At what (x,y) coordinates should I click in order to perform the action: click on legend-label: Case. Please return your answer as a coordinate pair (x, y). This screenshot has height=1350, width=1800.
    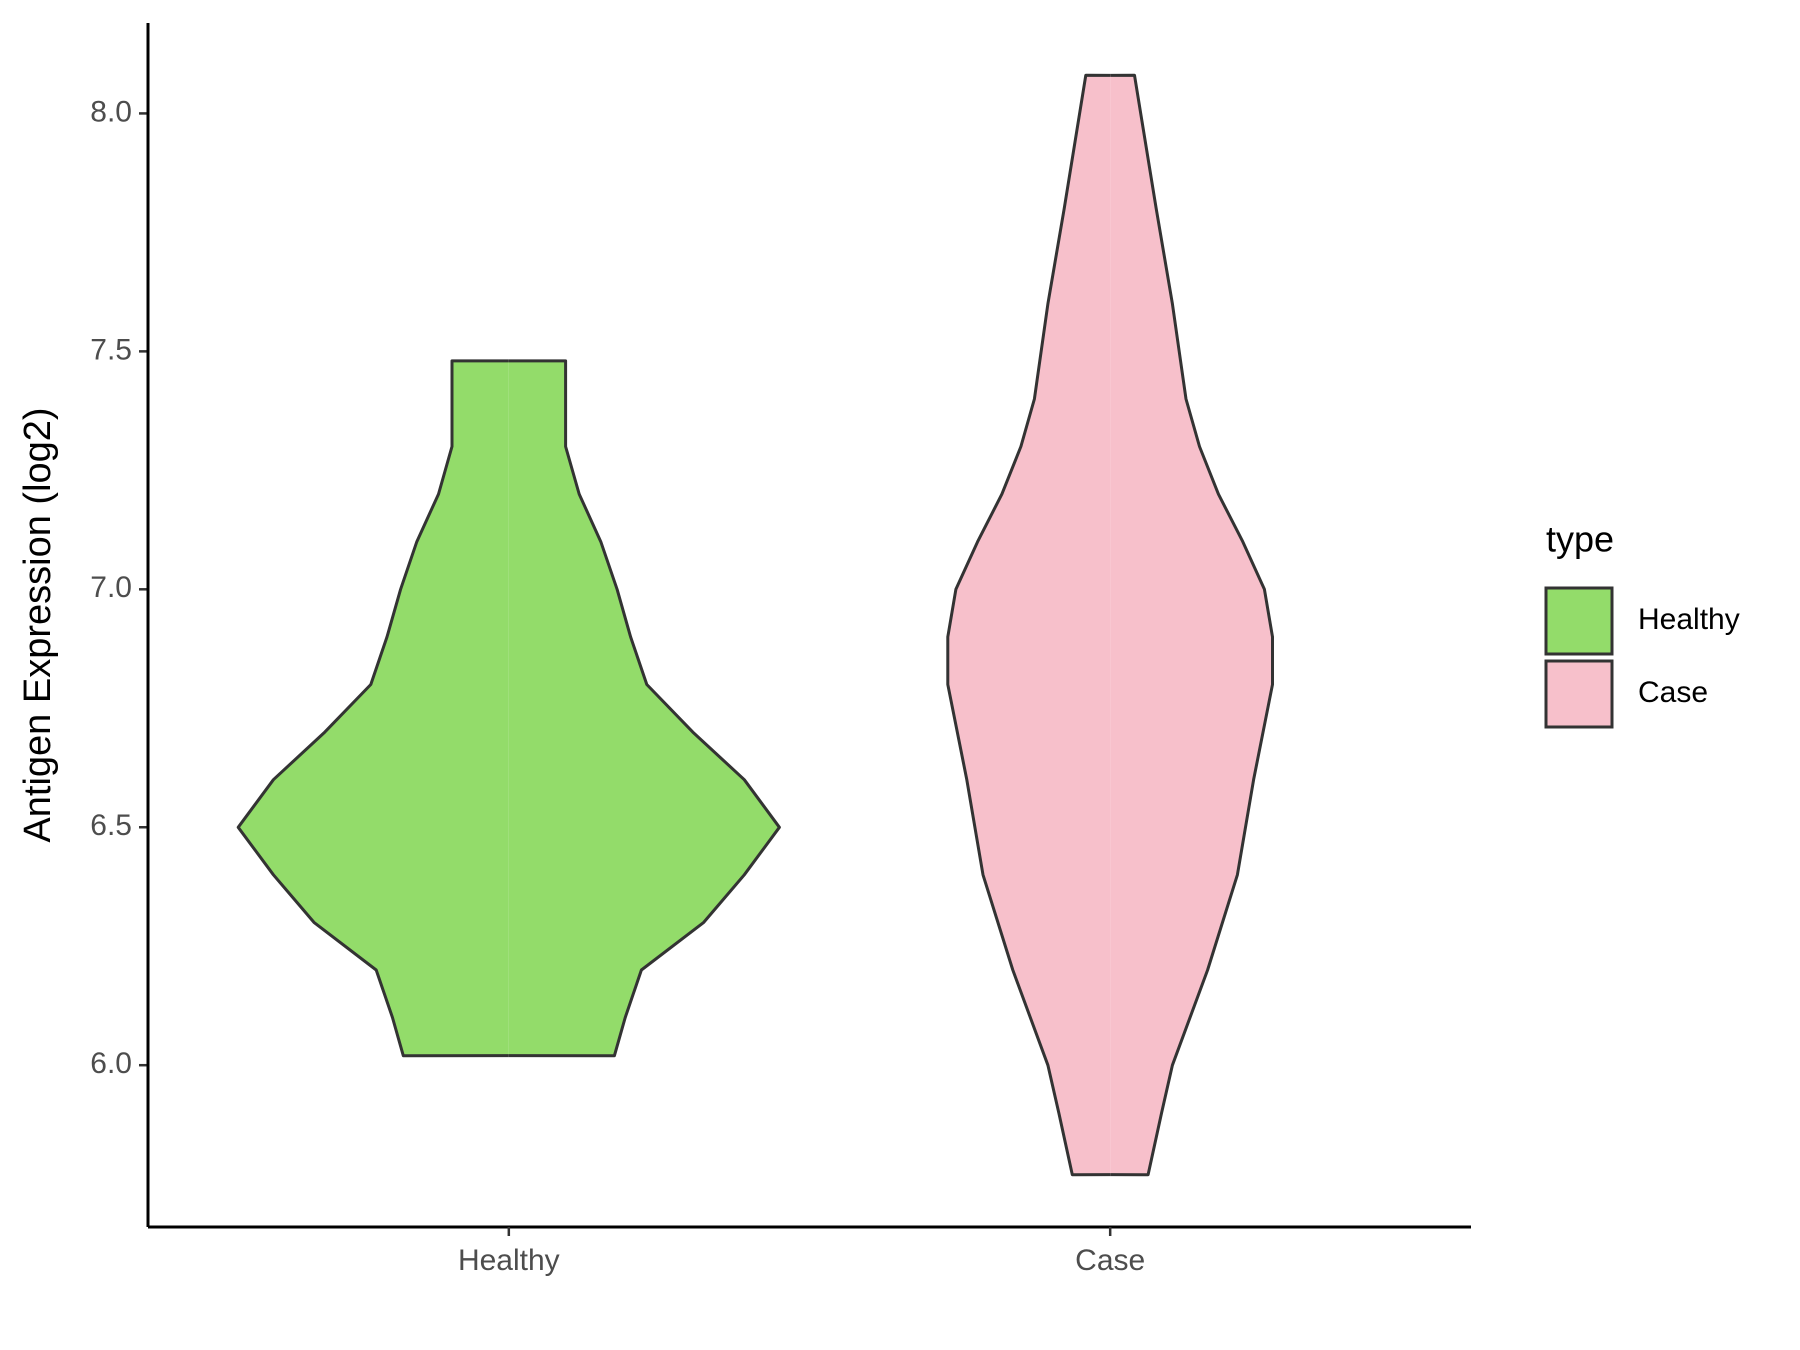
    Looking at the image, I should click on (1673, 692).